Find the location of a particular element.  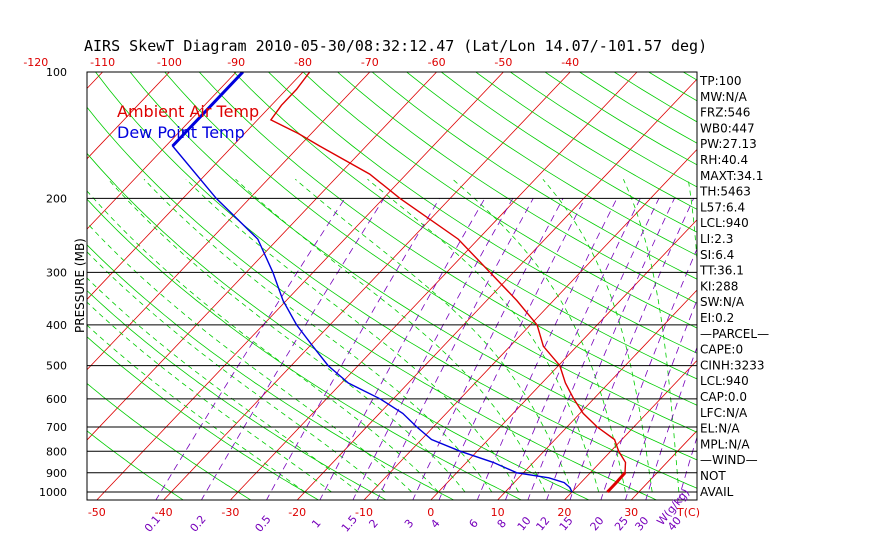

top-temp-tick-label: -80 is located at coordinates (303, 62).